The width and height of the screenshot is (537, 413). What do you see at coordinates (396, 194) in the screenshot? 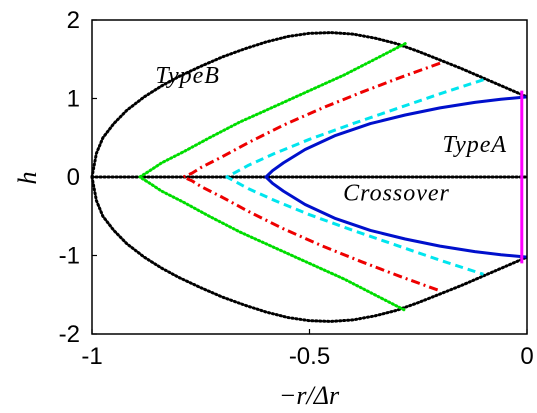
I see `annotation-2: Crossover` at bounding box center [396, 194].